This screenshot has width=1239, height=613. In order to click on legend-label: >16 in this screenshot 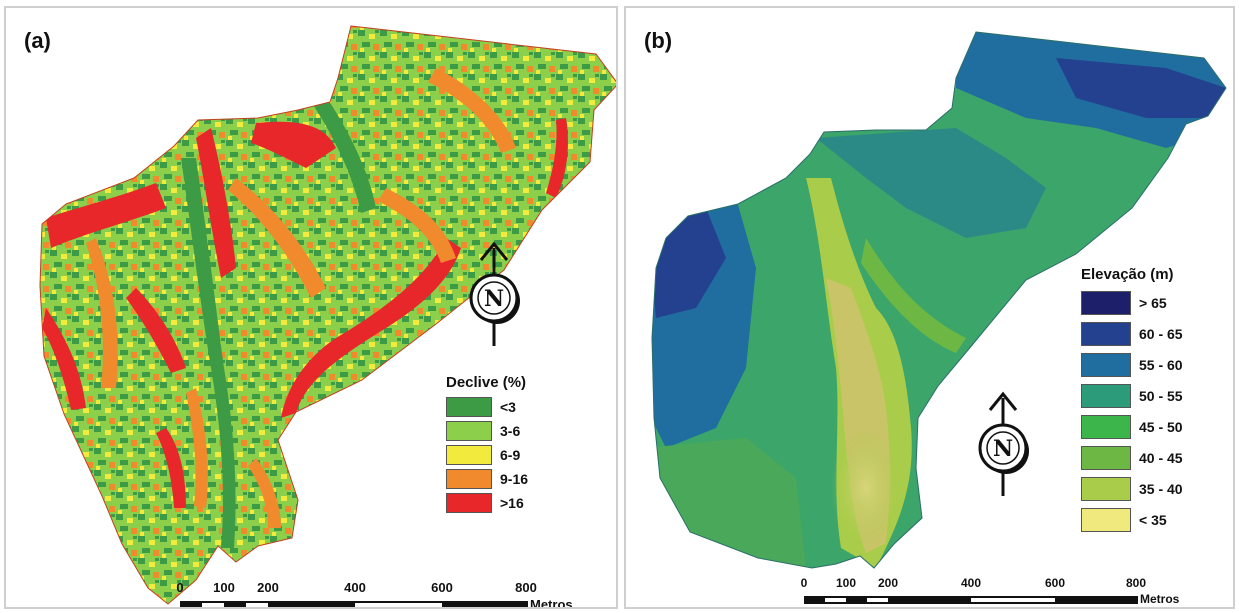, I will do `click(512, 503)`.